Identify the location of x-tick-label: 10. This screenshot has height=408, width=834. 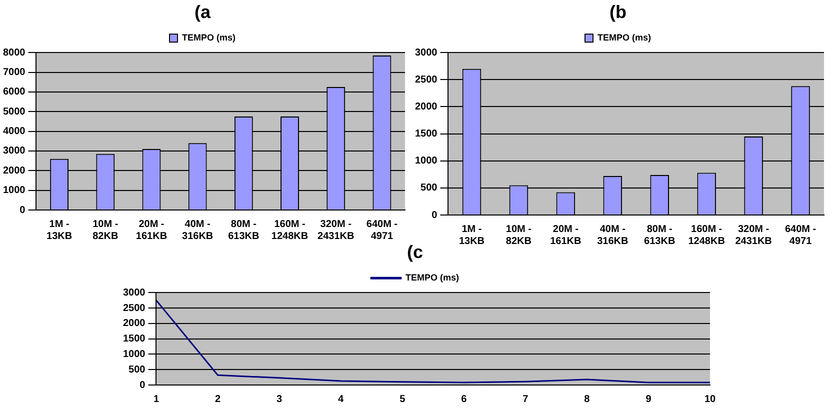
(710, 399).